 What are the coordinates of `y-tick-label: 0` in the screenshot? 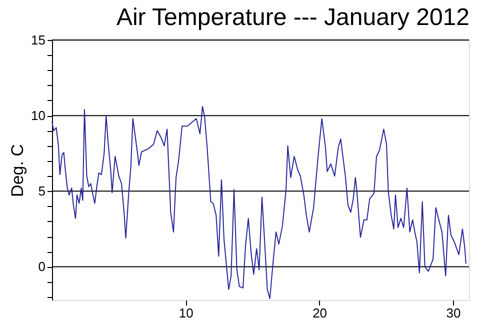 It's located at (42, 266).